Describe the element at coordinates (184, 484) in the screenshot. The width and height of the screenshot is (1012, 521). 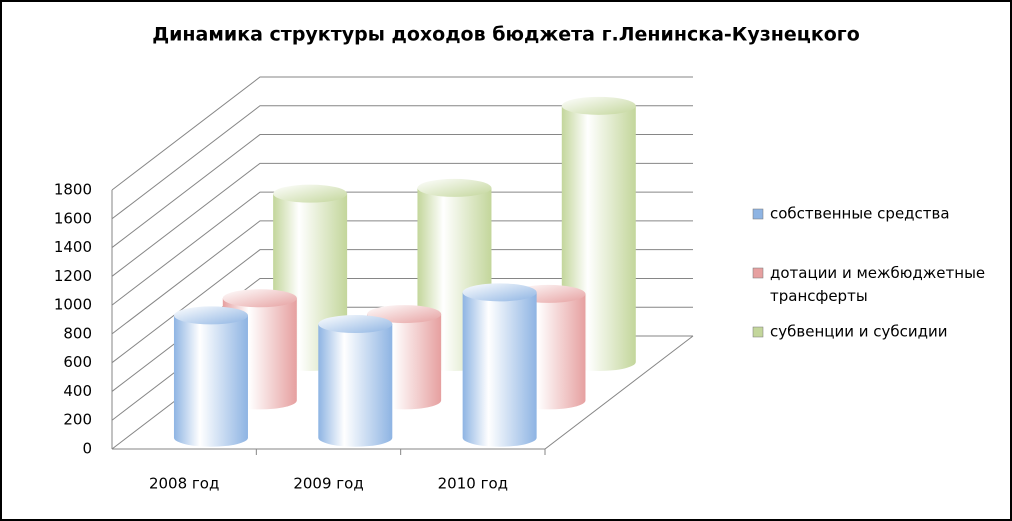
I see `x-tick-label: 2008 год` at that location.